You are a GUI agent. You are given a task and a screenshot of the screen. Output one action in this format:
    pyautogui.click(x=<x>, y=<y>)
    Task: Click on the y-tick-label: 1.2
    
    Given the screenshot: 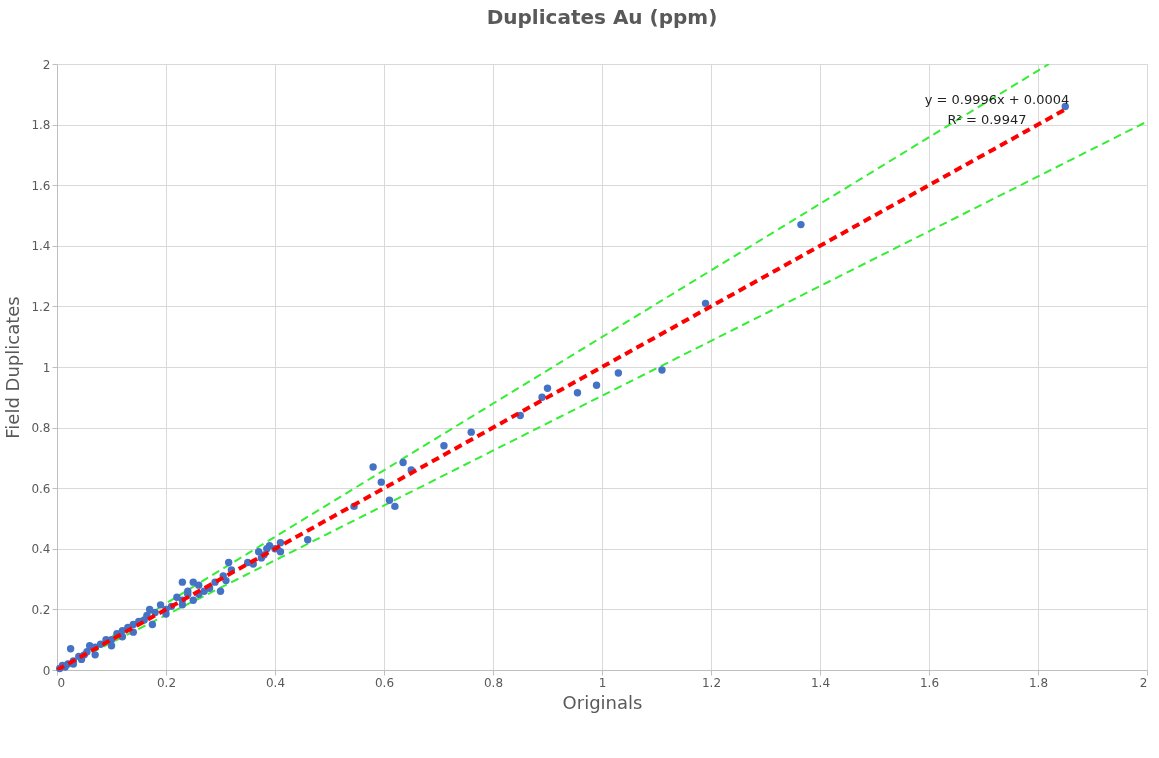 What is the action you would take?
    pyautogui.click(x=41, y=306)
    